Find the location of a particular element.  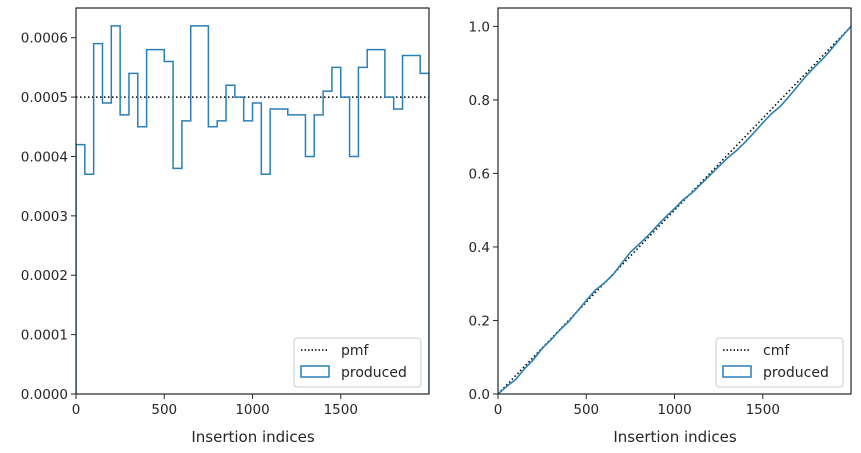

cmf-legend-label-produced: produced is located at coordinates (796, 373).